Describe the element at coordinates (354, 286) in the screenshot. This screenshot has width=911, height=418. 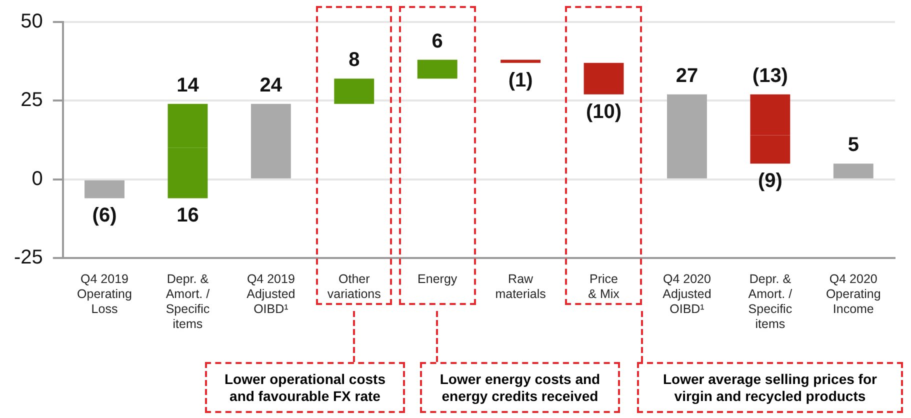
I see `x-tick-label: Other variations` at that location.